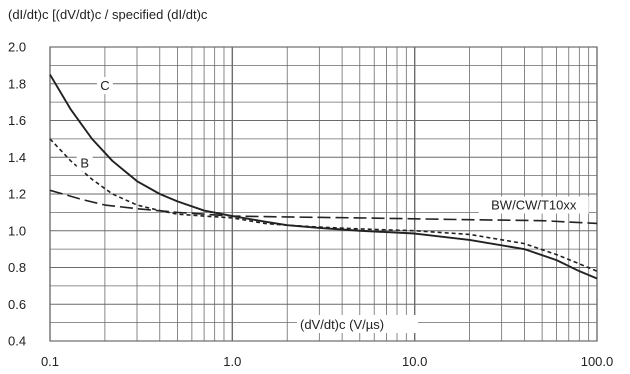  I want to click on series-label: C, so click(104, 85).